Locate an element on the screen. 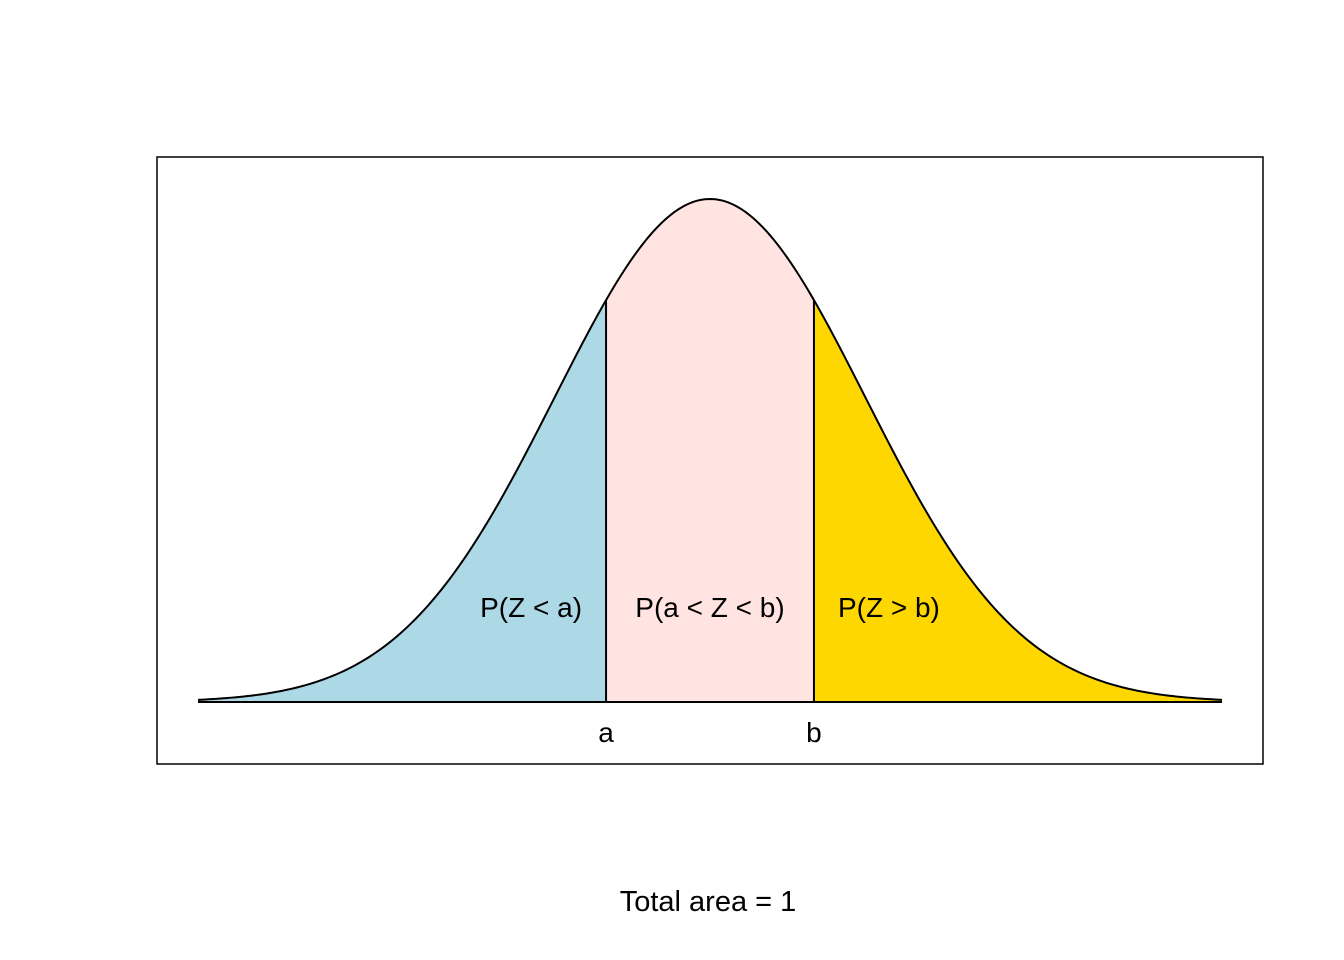  cut-lines-layer is located at coordinates (710, 501).